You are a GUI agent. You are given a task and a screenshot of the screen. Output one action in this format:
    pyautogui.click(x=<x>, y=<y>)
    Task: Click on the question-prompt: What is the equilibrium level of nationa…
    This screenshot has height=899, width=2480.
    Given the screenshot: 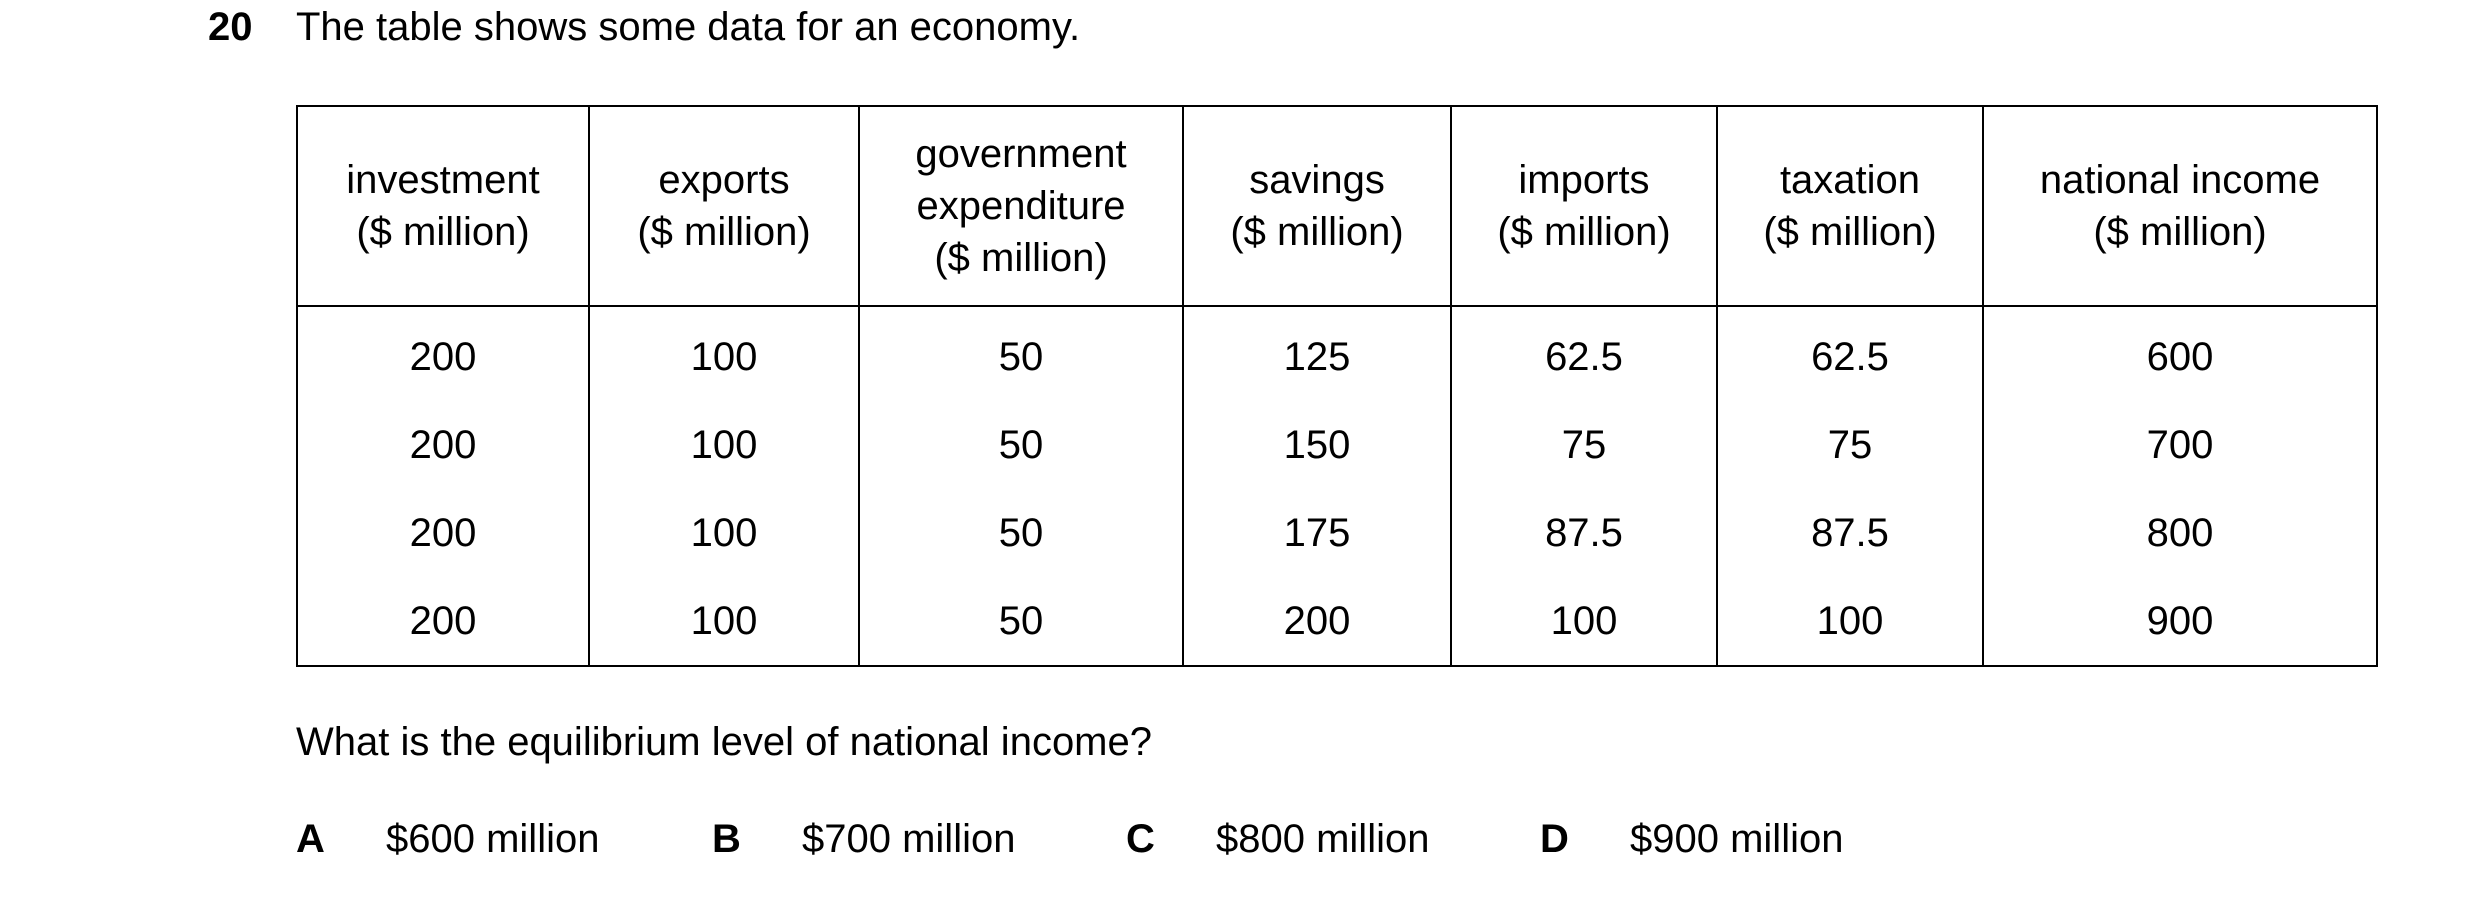 What is the action you would take?
    pyautogui.click(x=724, y=742)
    